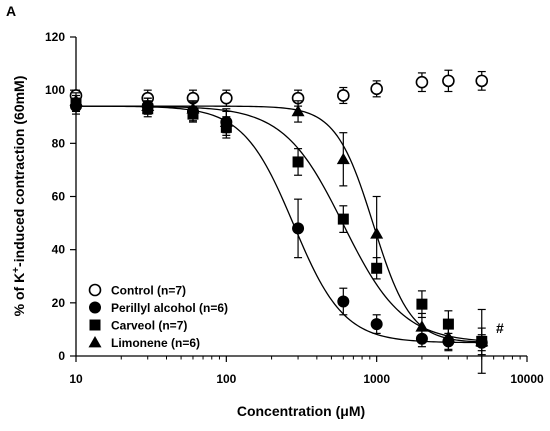 The height and width of the screenshot is (431, 550). What do you see at coordinates (76, 379) in the screenshot?
I see `x-tick-label: 10` at bounding box center [76, 379].